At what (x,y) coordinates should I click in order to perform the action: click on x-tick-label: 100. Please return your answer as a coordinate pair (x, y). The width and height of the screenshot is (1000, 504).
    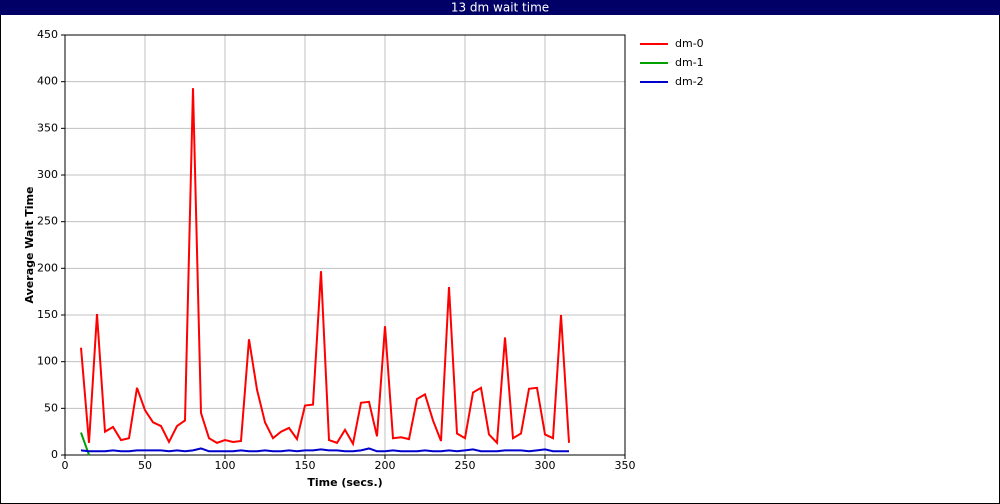
    Looking at the image, I should click on (225, 465).